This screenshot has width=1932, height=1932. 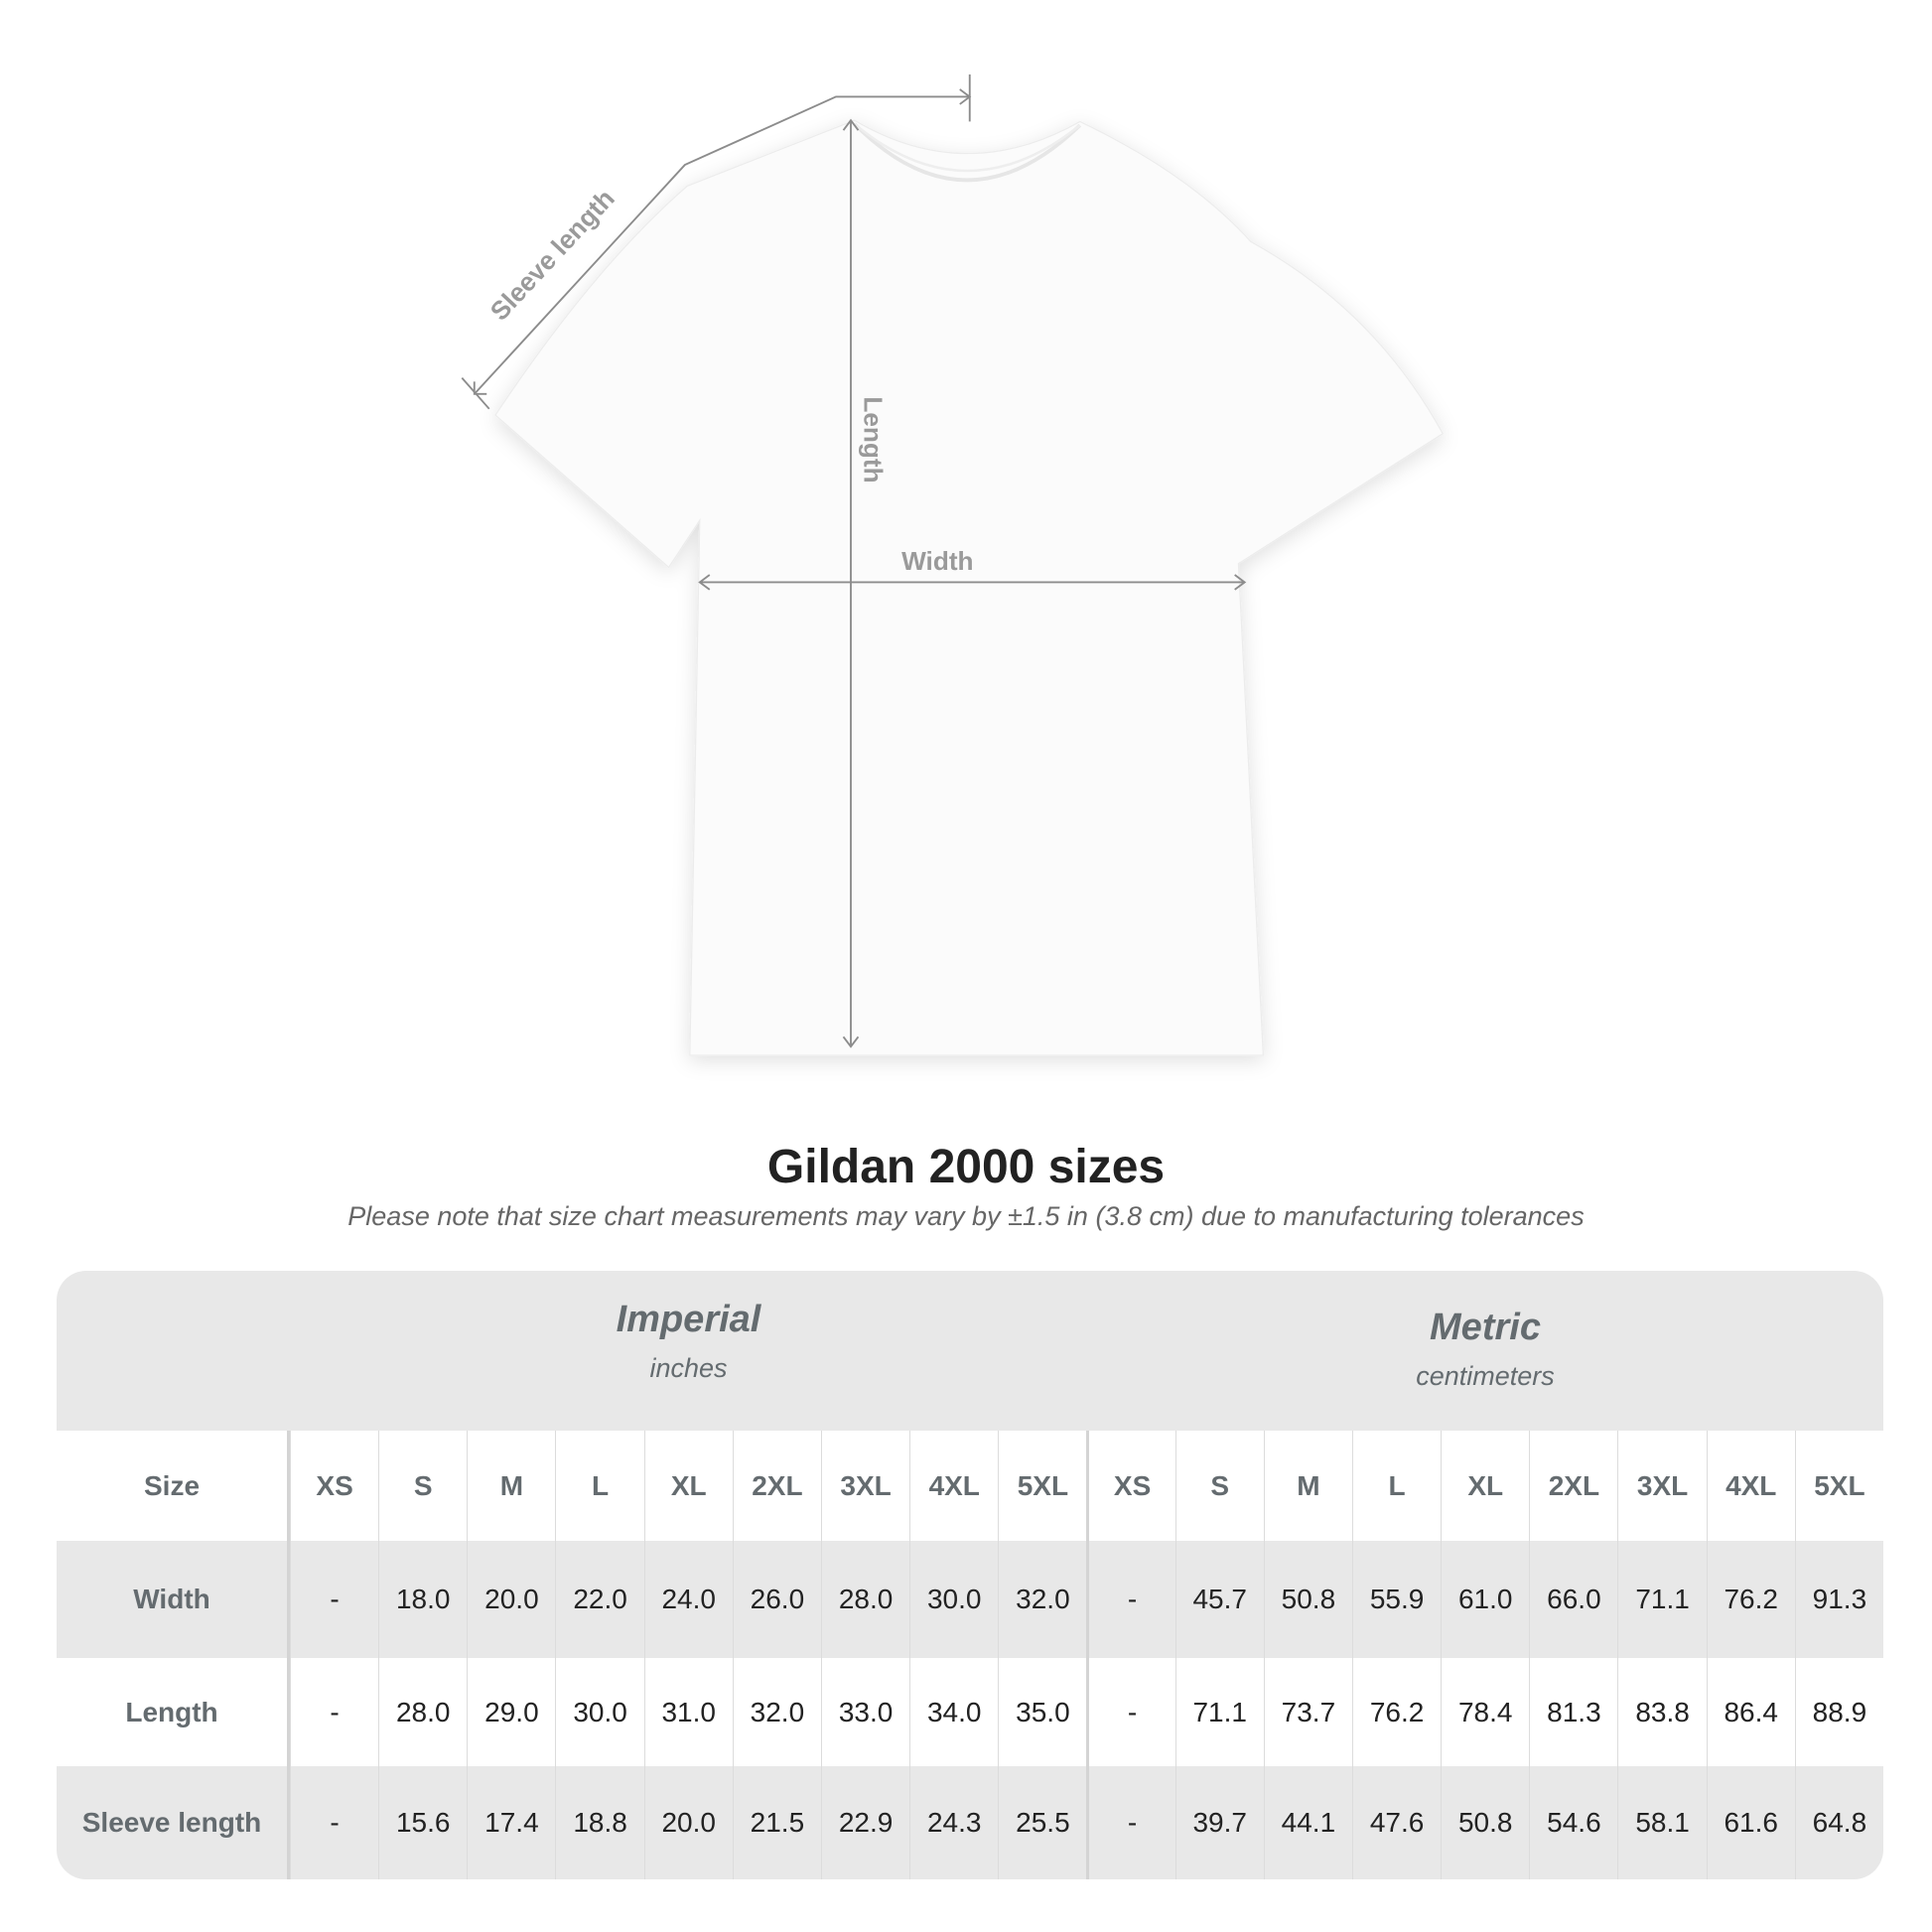 What do you see at coordinates (1573, 1486) in the screenshot?
I see `size-header-metric: 2XL` at bounding box center [1573, 1486].